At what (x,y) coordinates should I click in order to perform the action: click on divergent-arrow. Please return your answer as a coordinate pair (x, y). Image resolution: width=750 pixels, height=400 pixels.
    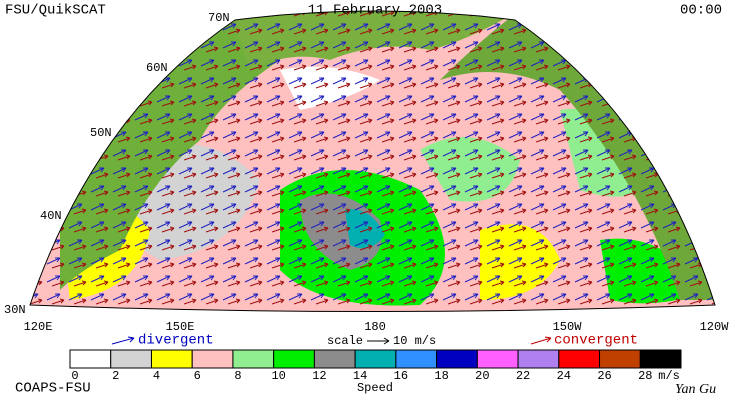
    Looking at the image, I should click on (123, 340).